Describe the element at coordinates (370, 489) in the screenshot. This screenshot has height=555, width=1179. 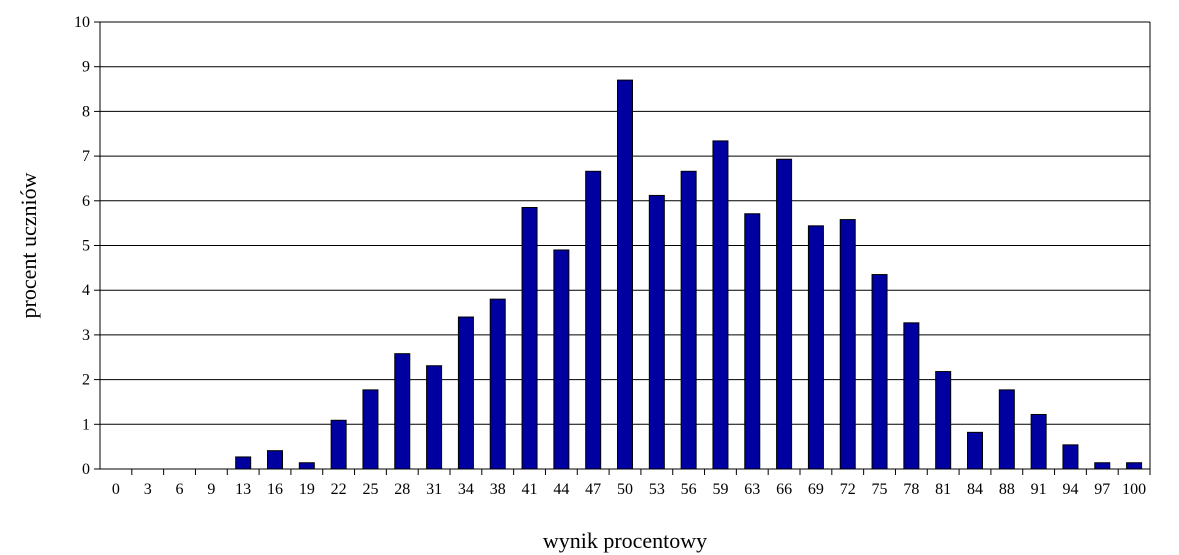
I see `x-tick-label: 25` at that location.